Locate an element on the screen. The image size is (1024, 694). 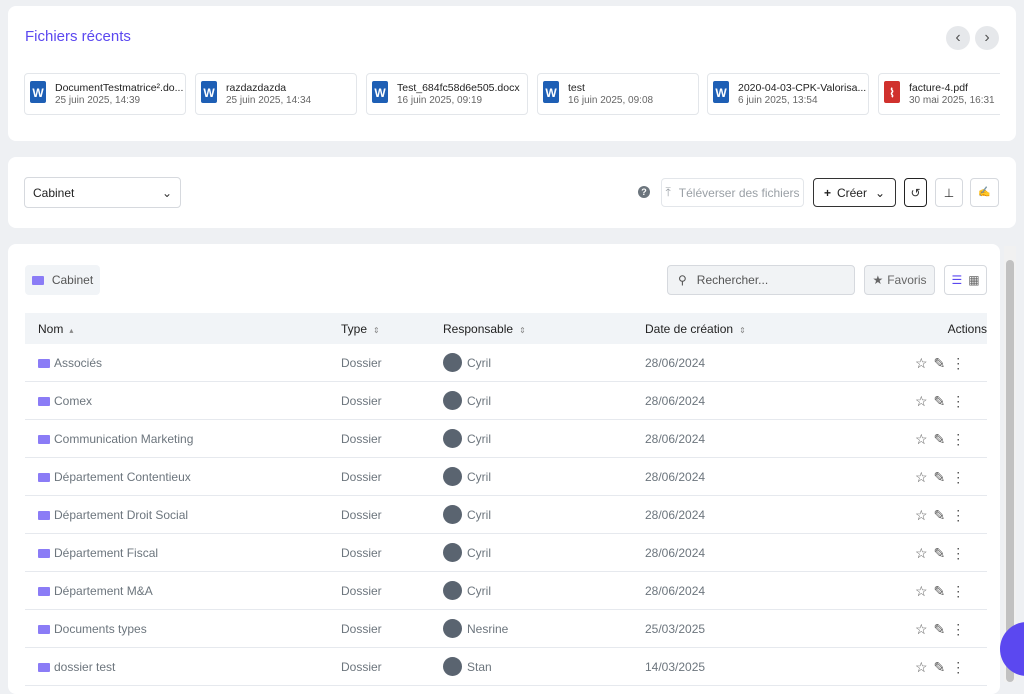
folder-label: Associés is located at coordinates (78, 363).